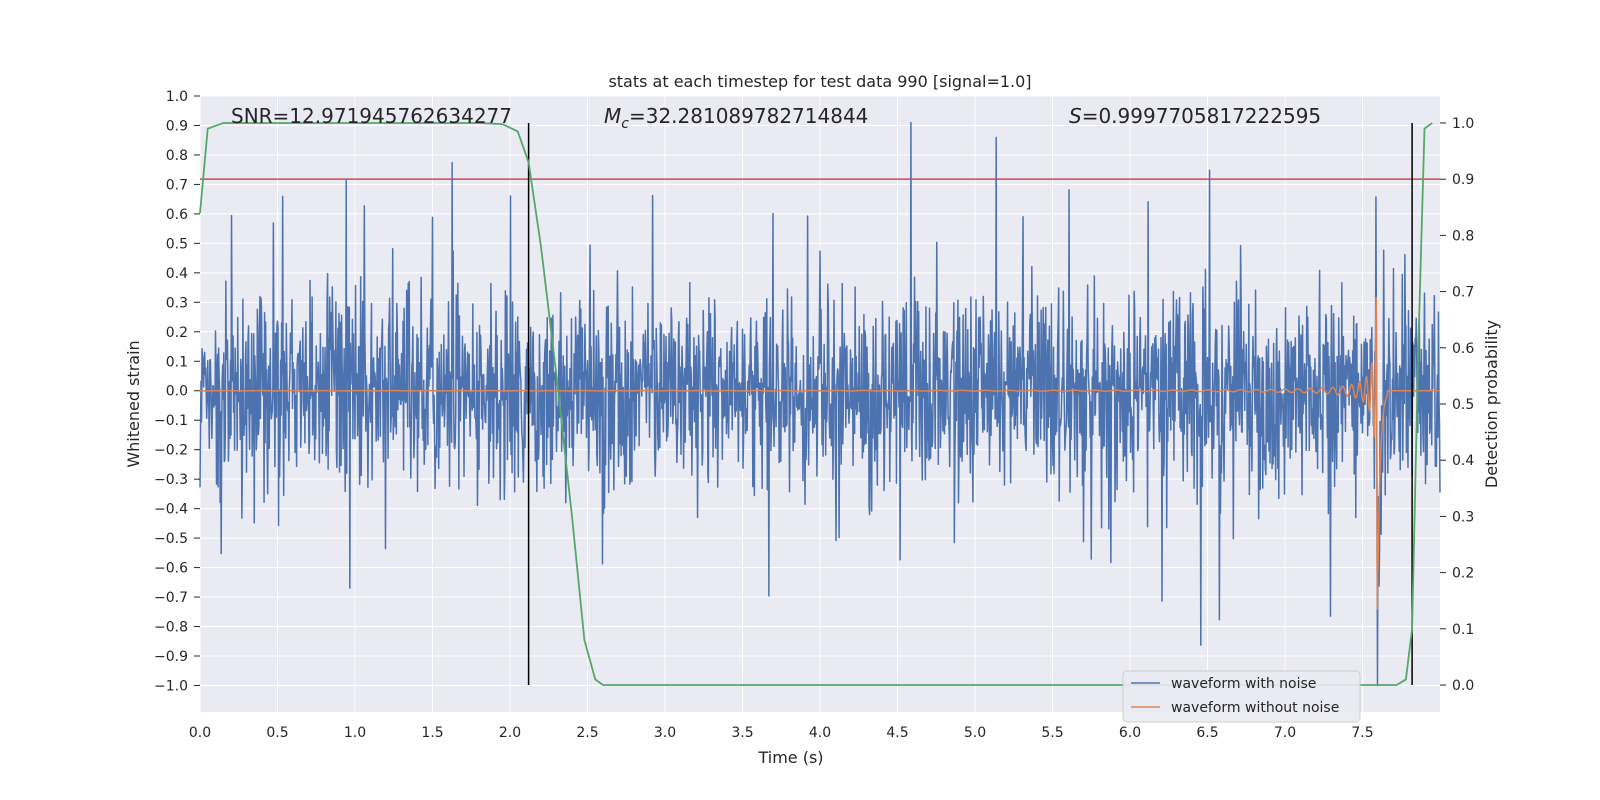 This screenshot has width=1600, height=800. What do you see at coordinates (790, 757) in the screenshot?
I see `x-axis-label: Time (s)` at bounding box center [790, 757].